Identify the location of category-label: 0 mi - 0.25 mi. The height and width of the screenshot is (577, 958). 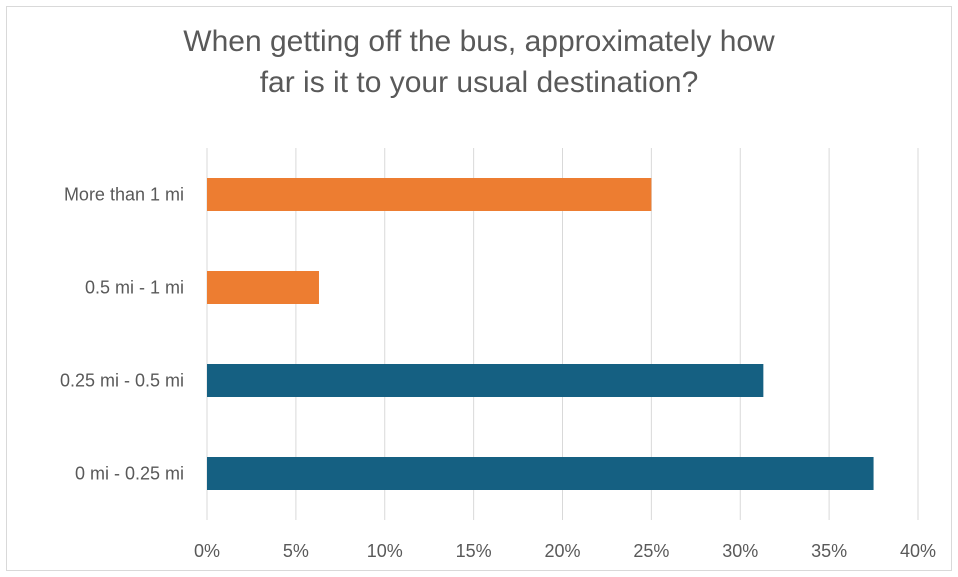
(129, 474).